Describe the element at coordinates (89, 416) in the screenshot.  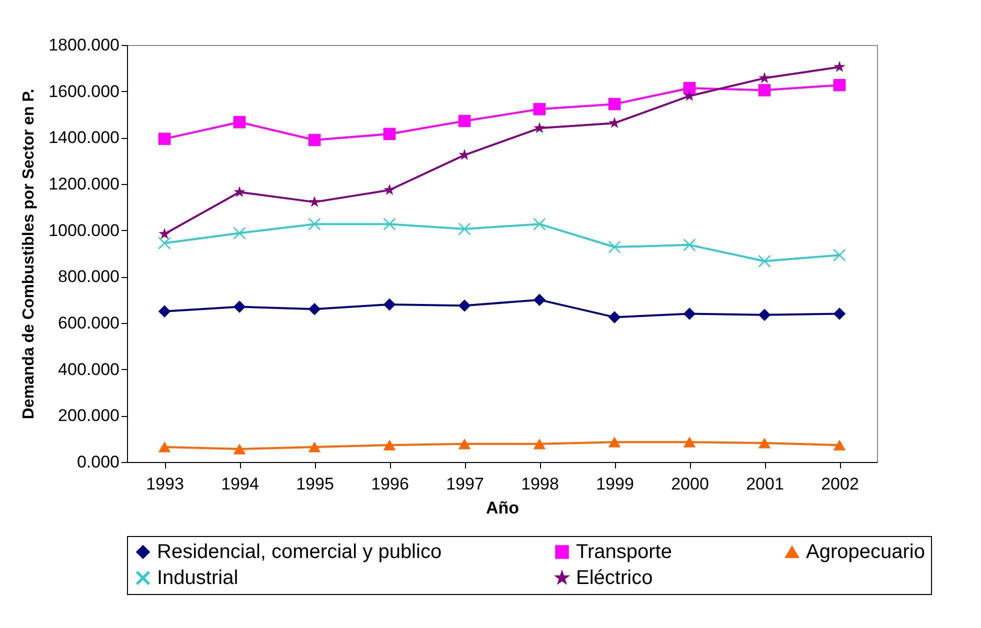
I see `y-tick-label: 200.000` at that location.